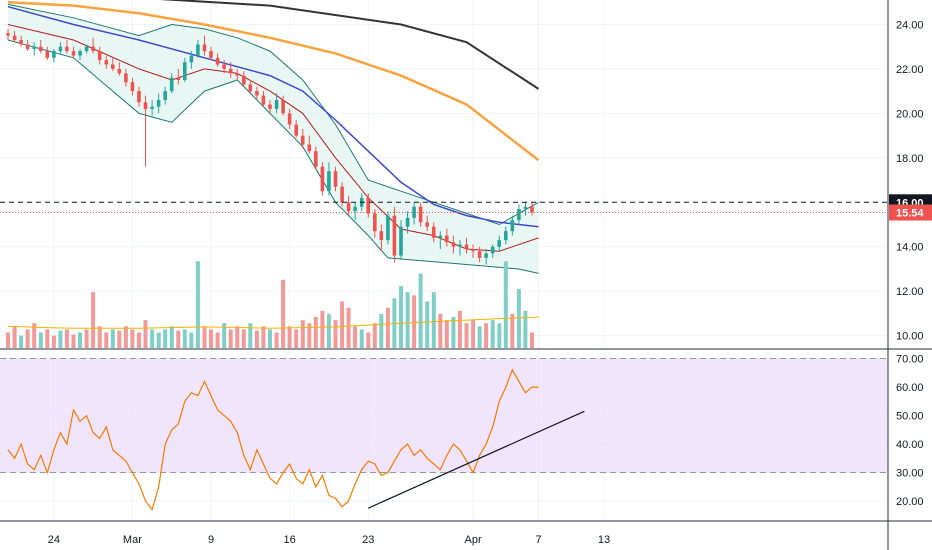 The height and width of the screenshot is (550, 932). Describe the element at coordinates (329, 540) in the screenshot. I see `time-axis: 24 Mar 9 16 23 Apr 7 13` at that location.